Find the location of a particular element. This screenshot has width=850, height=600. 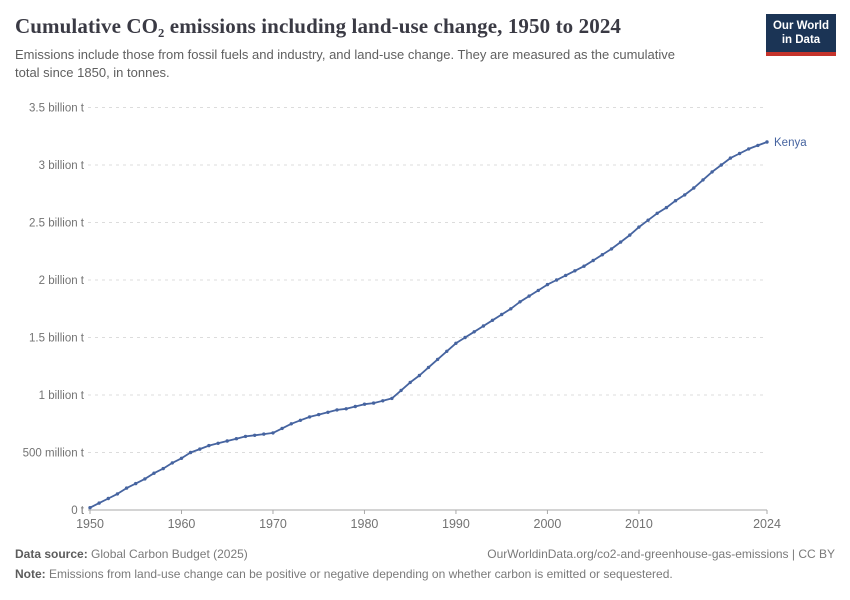

data-source-label: Data source: is located at coordinates (51, 554).